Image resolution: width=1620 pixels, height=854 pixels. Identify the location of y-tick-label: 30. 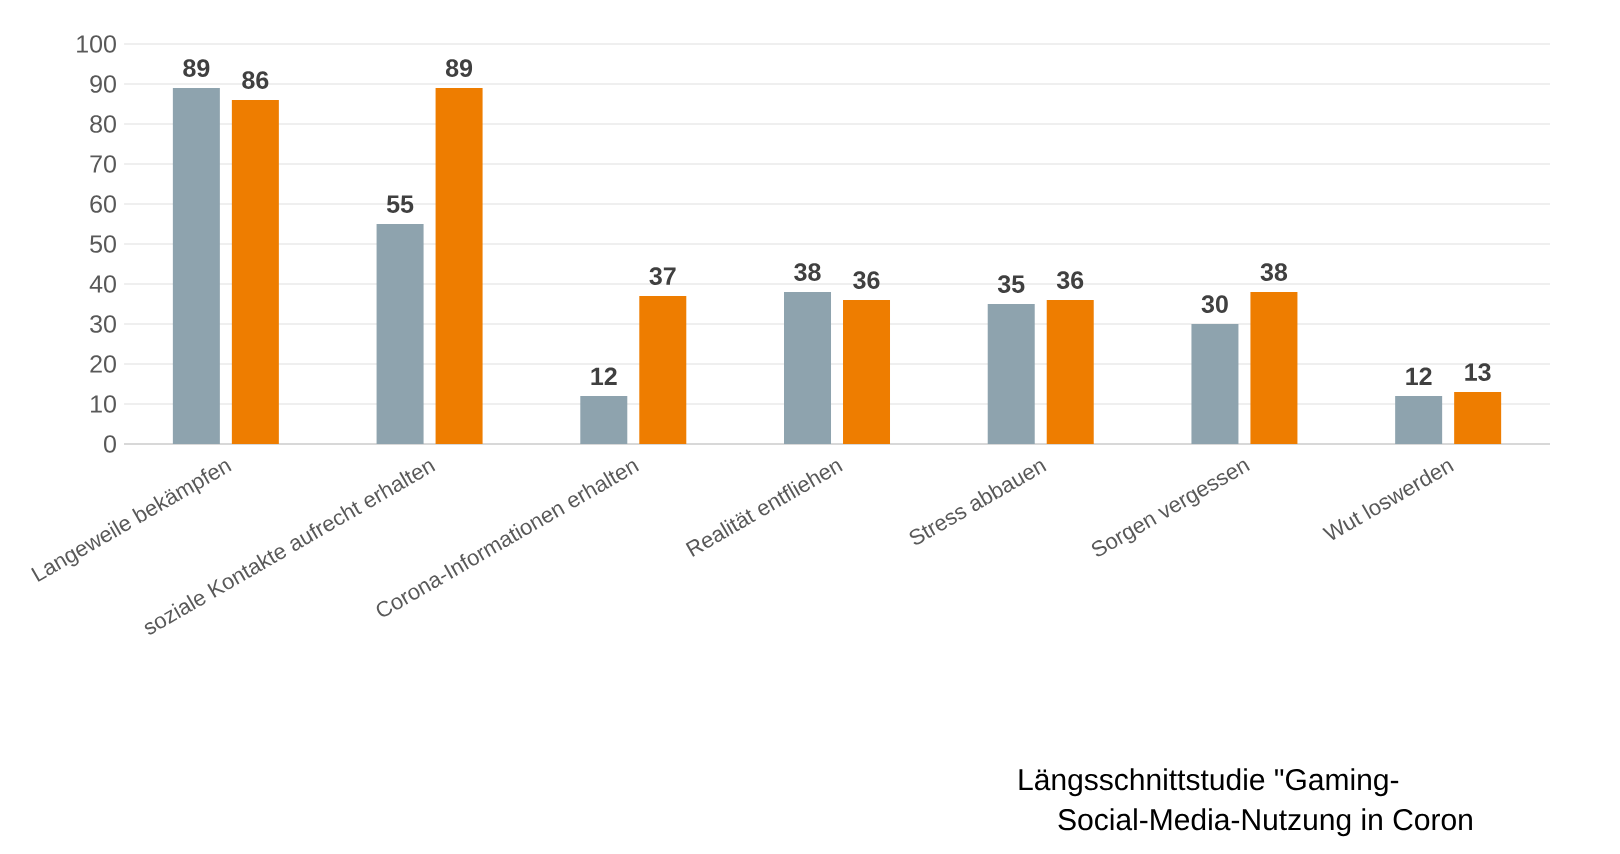
(103, 324).